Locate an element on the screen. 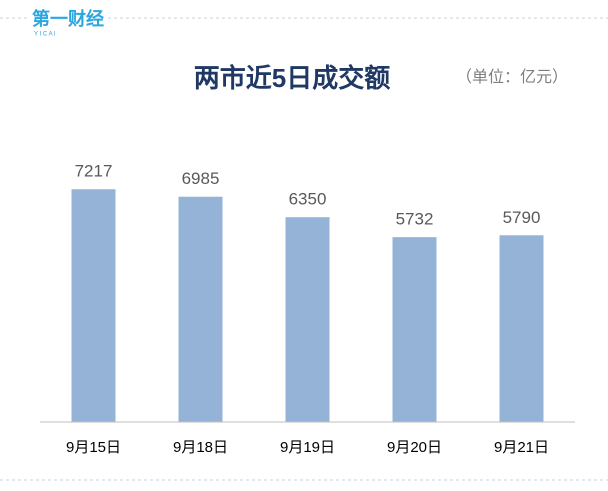  x-tick-label: 9月20日 is located at coordinates (414, 447).